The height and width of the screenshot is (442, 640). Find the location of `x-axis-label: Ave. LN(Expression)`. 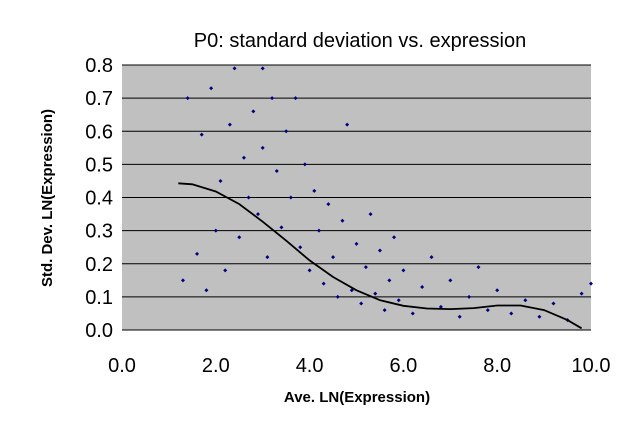

x-axis-label: Ave. LN(Expression) is located at coordinates (357, 397).